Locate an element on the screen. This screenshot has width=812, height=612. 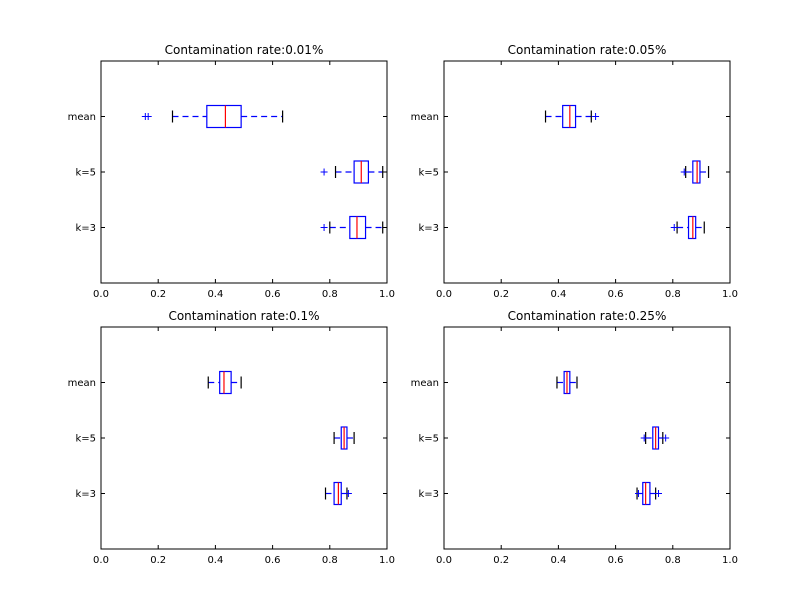
subplot-title: Contamination rate:0.1% is located at coordinates (243, 316).